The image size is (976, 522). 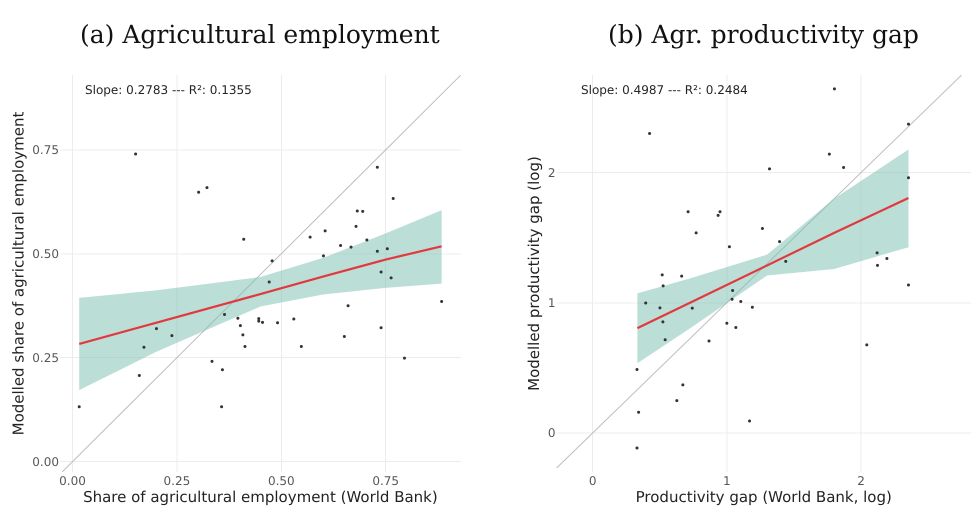 I want to click on y-axis-title: Modelled productivity gap (log), so click(x=534, y=273).